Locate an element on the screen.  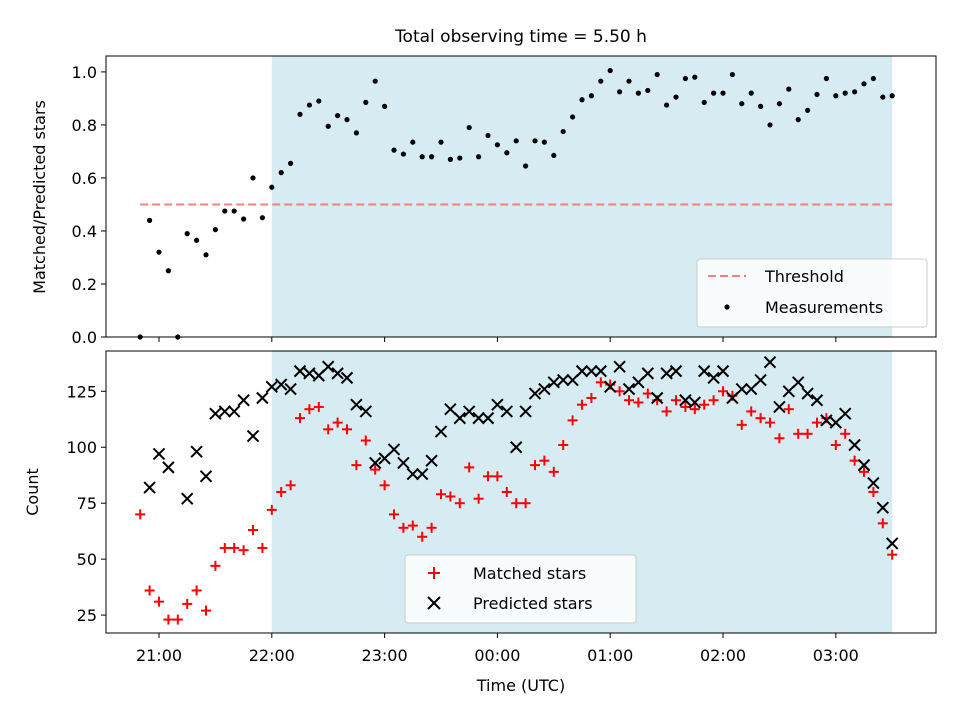
bottom-x-ticks: 21:00 22:00 23:00 00:00 01:00 02:00 03:00 is located at coordinates (497, 649).